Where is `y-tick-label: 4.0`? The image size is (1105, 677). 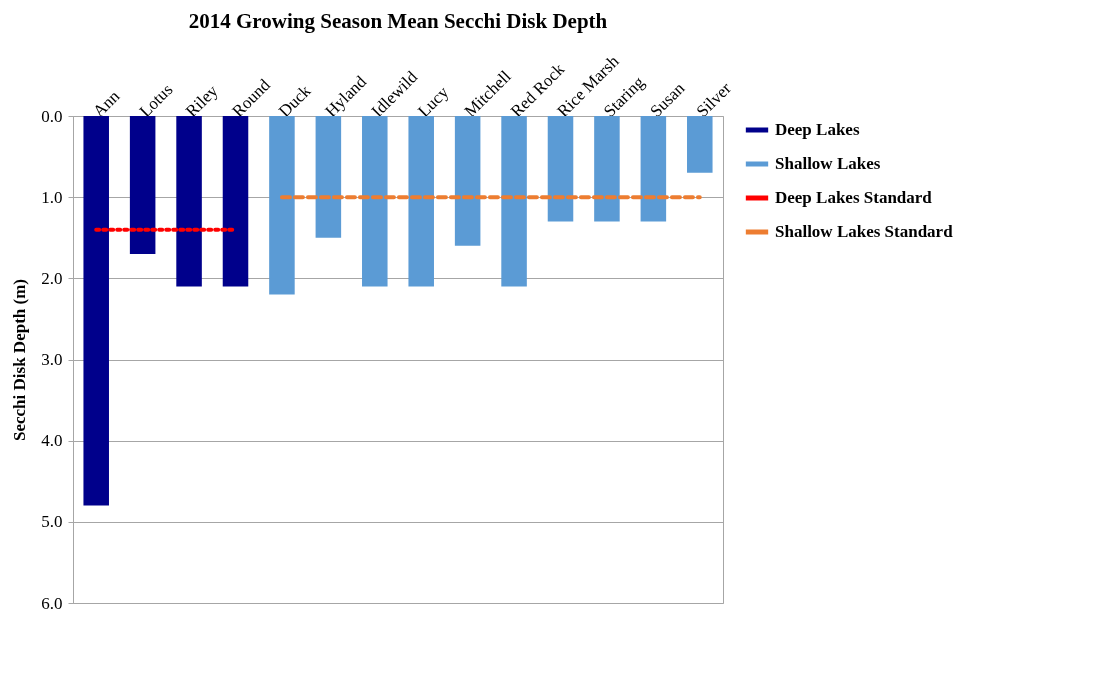 y-tick-label: 4.0 is located at coordinates (52, 441).